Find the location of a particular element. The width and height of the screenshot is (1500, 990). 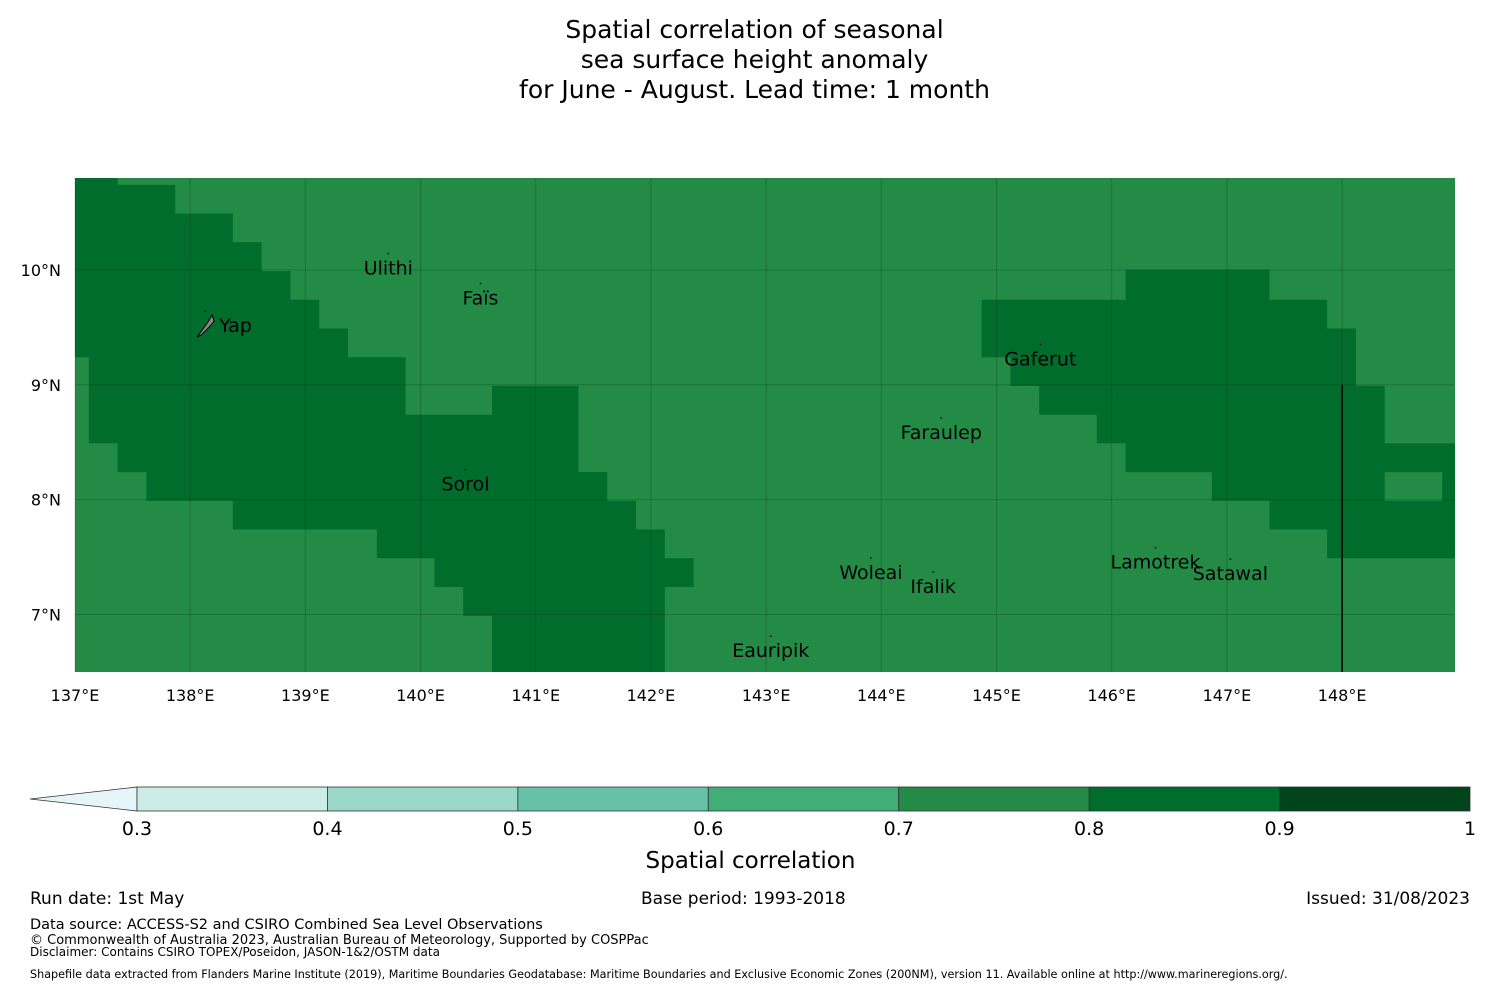

base-period: Base period: 1993-2018 is located at coordinates (743, 899).